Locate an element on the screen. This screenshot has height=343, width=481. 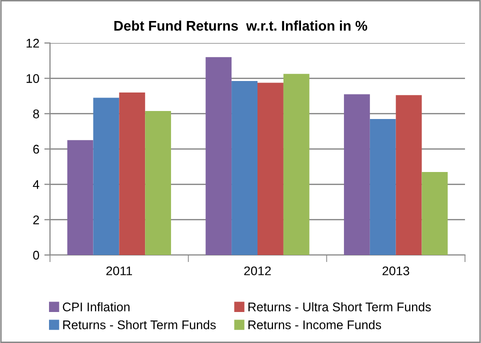
legend-label: Returns - Ultra Short Term Funds is located at coordinates (339, 307).